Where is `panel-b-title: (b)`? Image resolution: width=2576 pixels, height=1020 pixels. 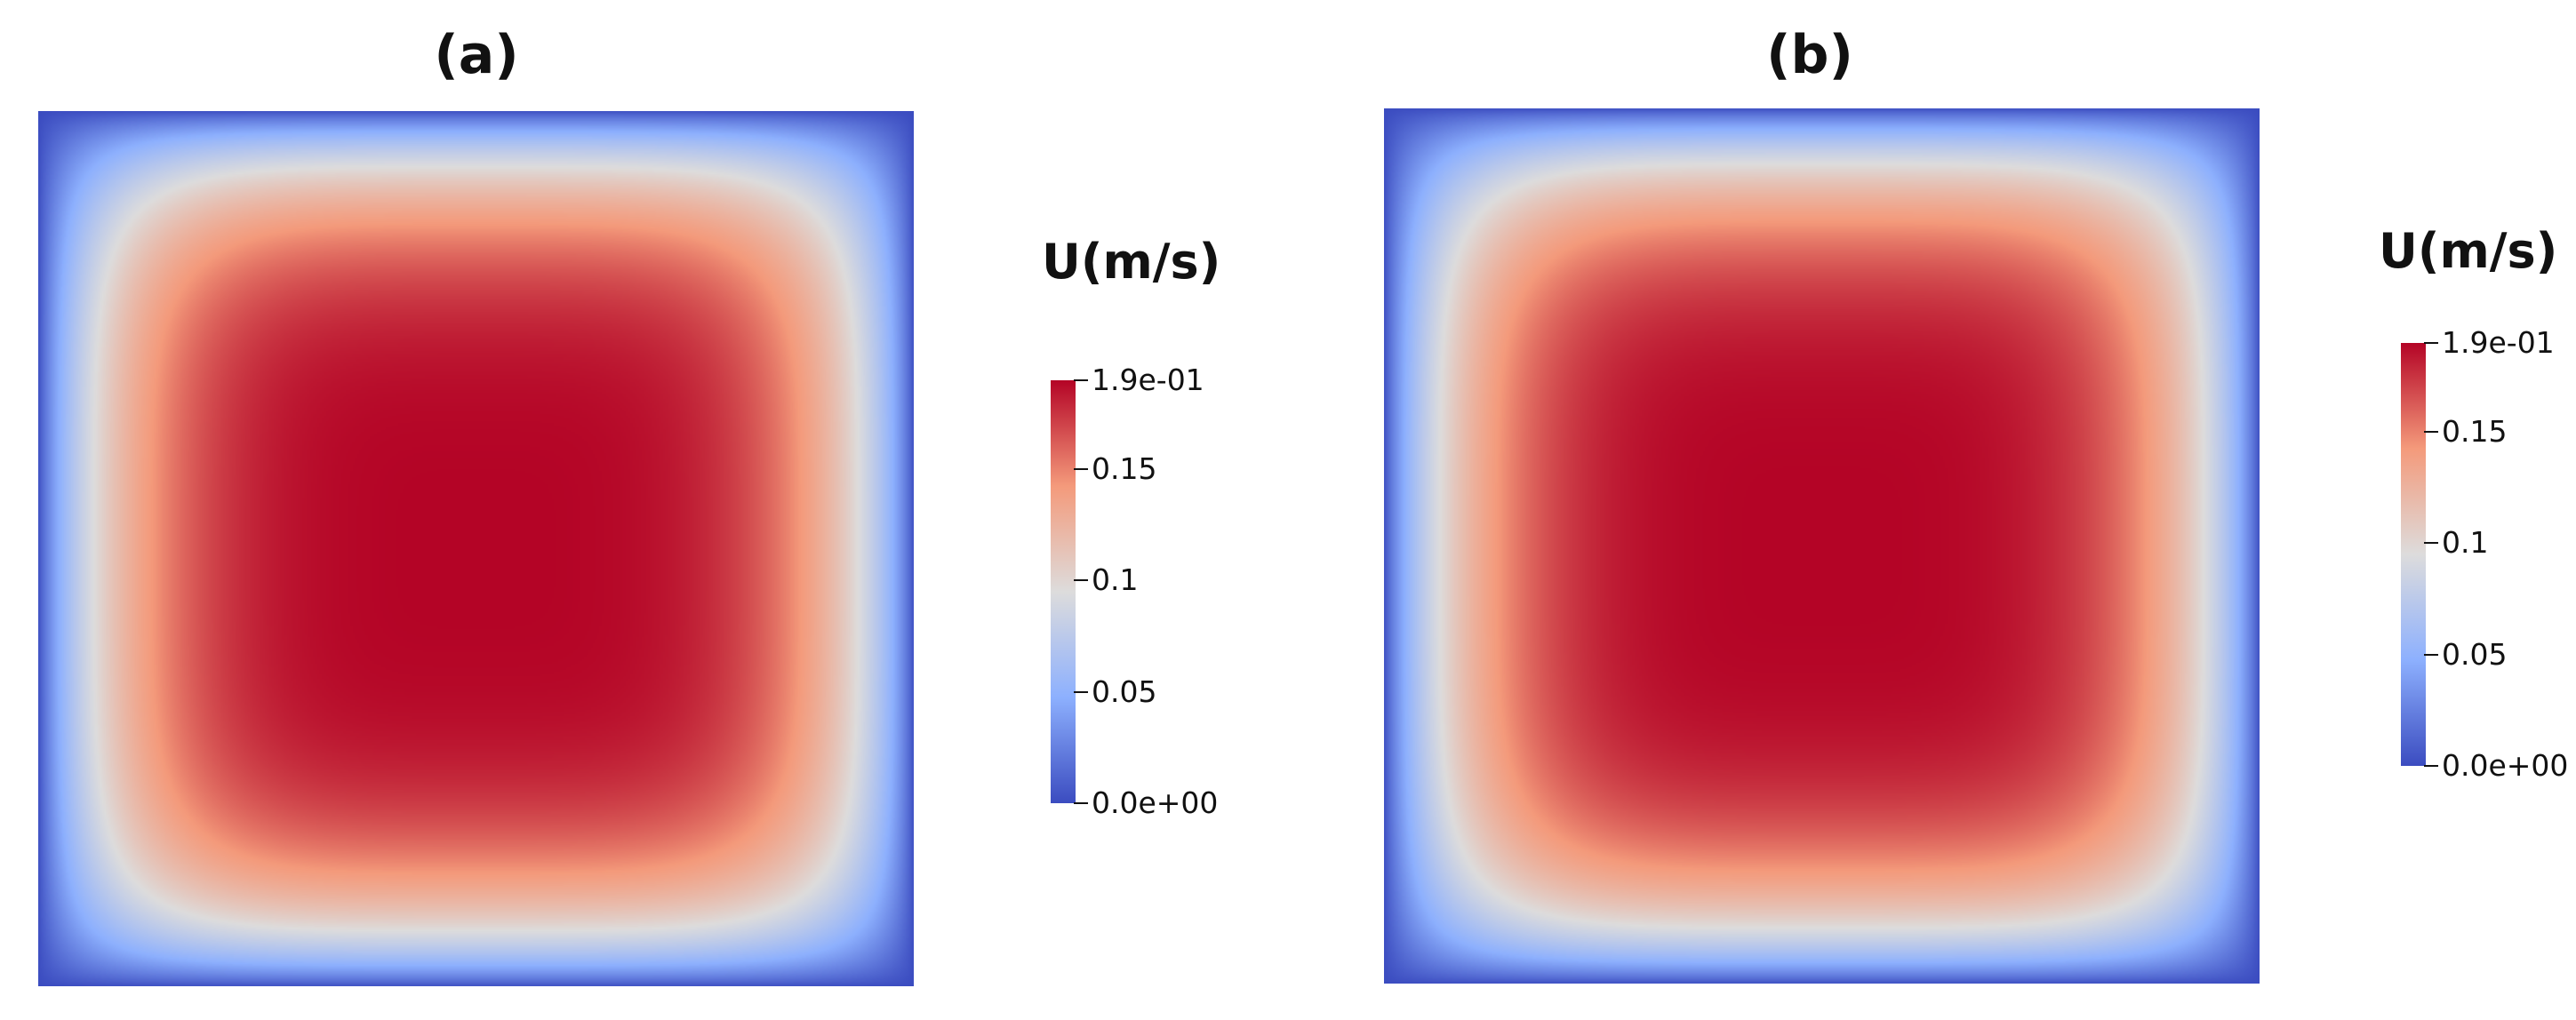
panel-b-title: (b) is located at coordinates (1809, 55).